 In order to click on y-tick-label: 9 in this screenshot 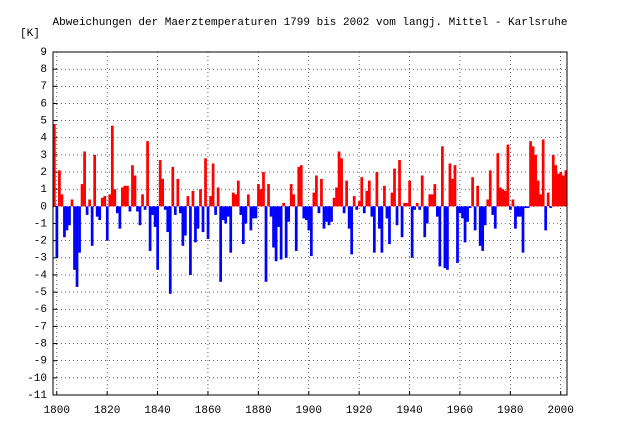, I will do `click(43, 53)`.